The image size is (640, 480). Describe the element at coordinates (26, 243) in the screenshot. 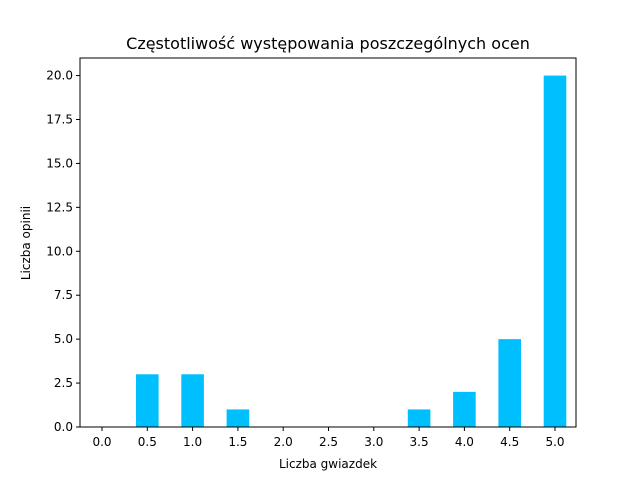

I see `y-axis-label: Liczba opinii` at that location.